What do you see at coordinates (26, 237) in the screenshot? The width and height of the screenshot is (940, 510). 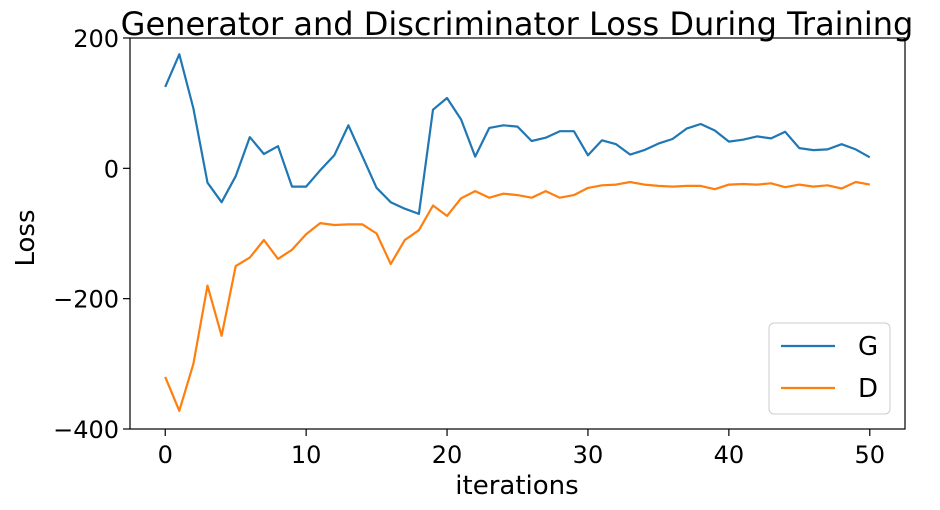 I see `y-axis-label: Loss` at bounding box center [26, 237].